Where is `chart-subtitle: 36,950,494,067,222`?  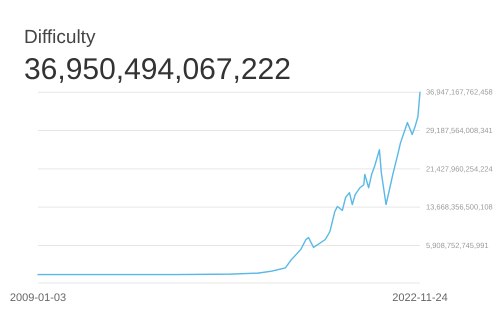
chart-subtitle: 36,950,494,067,222 is located at coordinates (157, 69).